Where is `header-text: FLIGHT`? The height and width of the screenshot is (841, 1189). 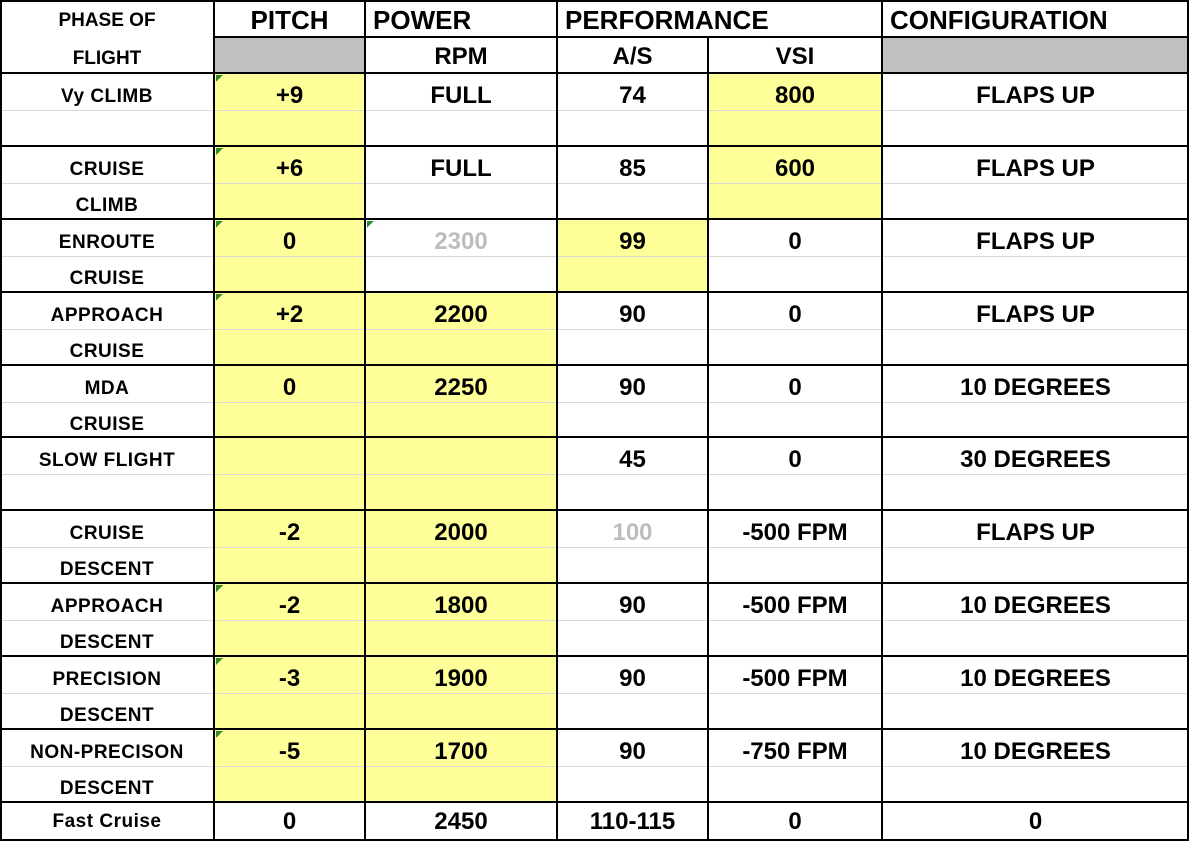
header-text: FLIGHT is located at coordinates (107, 58).